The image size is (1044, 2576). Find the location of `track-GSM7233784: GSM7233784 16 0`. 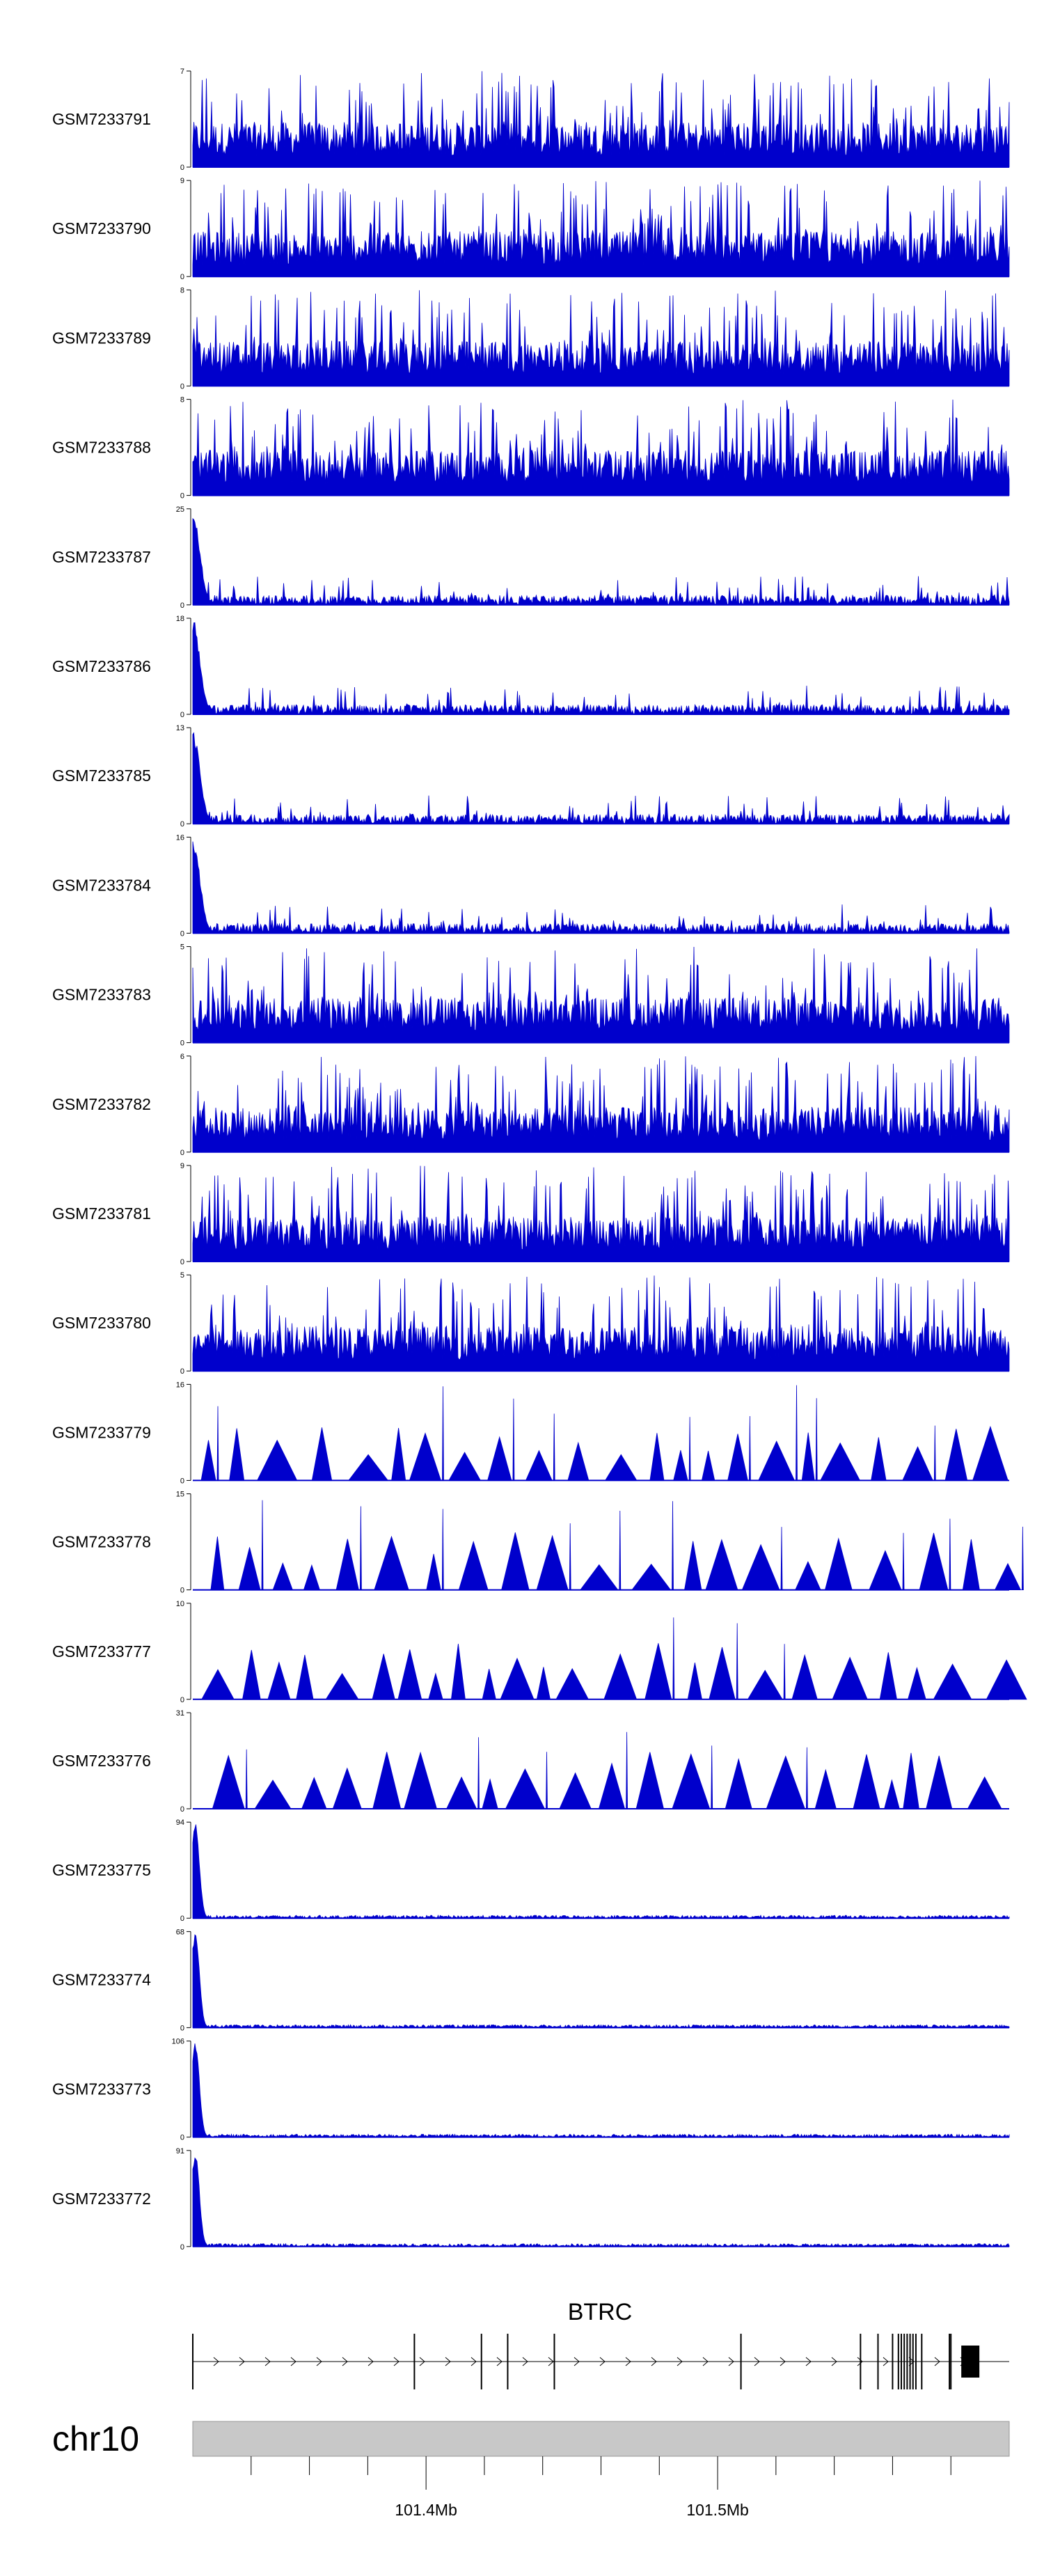

track-GSM7233784: GSM7233784 16 0 is located at coordinates (531, 885).